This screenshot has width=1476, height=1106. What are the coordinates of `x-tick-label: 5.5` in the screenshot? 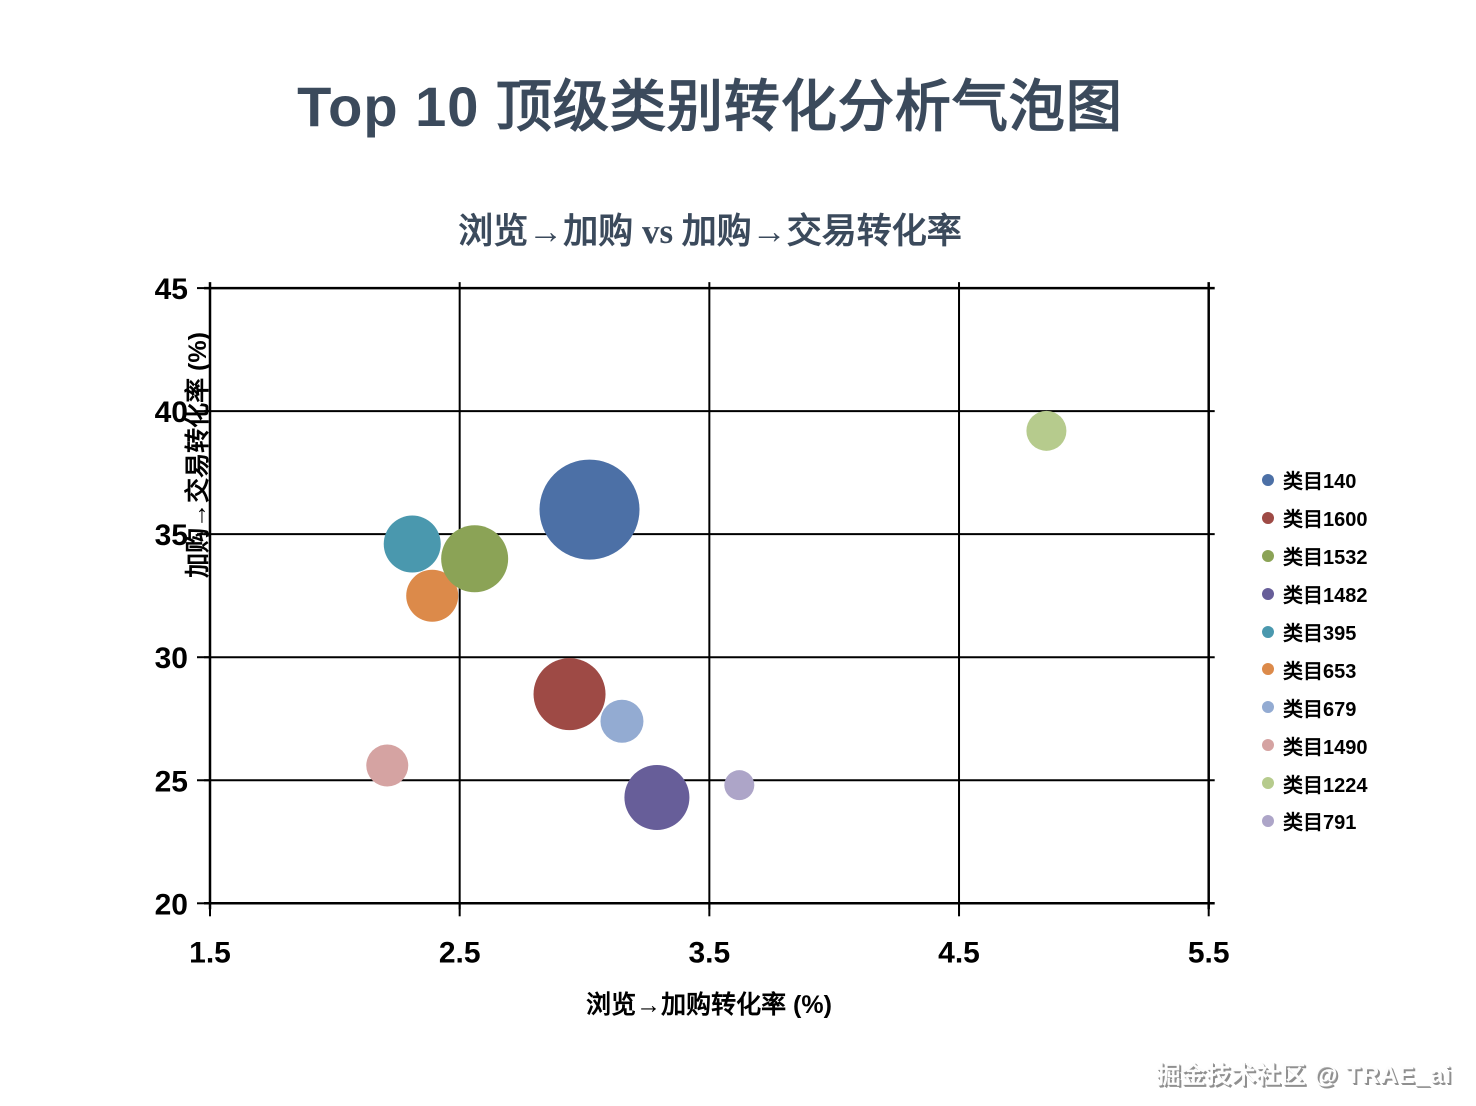 It's located at (1209, 952).